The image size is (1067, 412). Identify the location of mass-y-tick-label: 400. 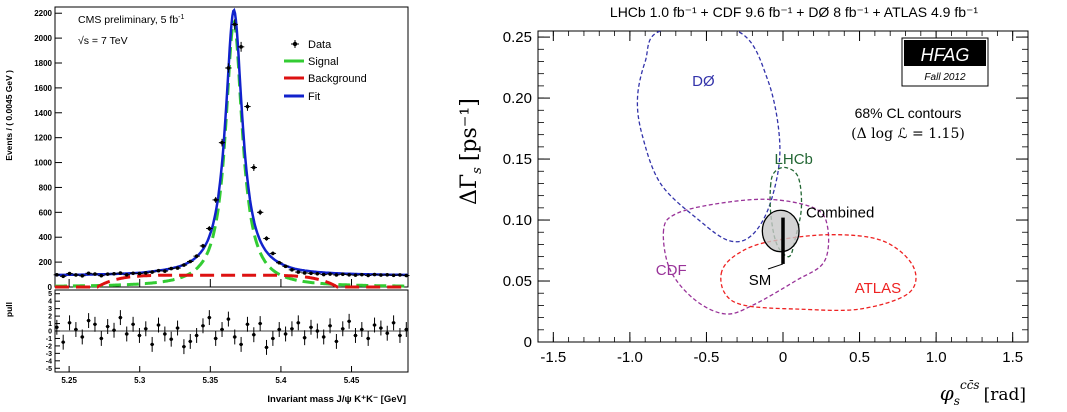
(46, 237).